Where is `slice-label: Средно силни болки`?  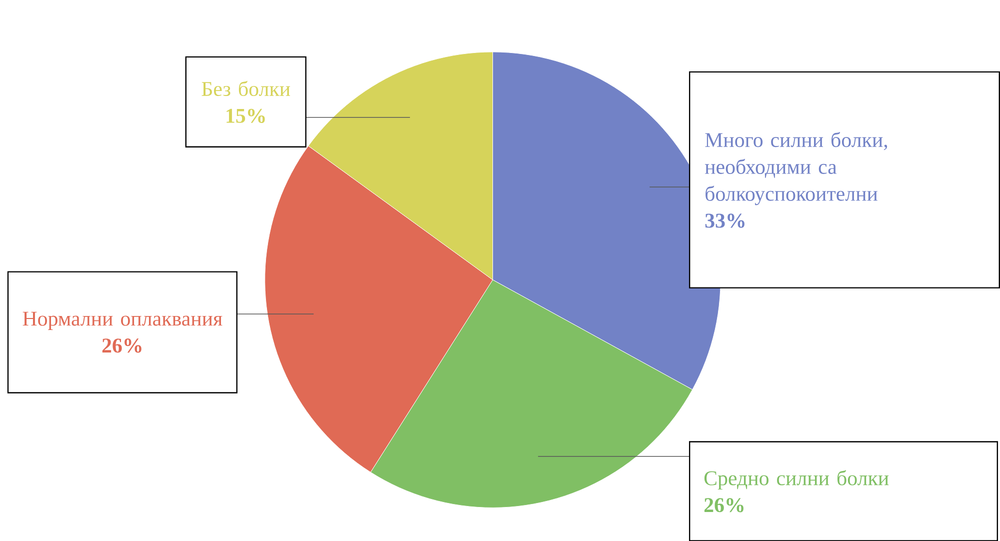 slice-label: Средно силни болки is located at coordinates (796, 480).